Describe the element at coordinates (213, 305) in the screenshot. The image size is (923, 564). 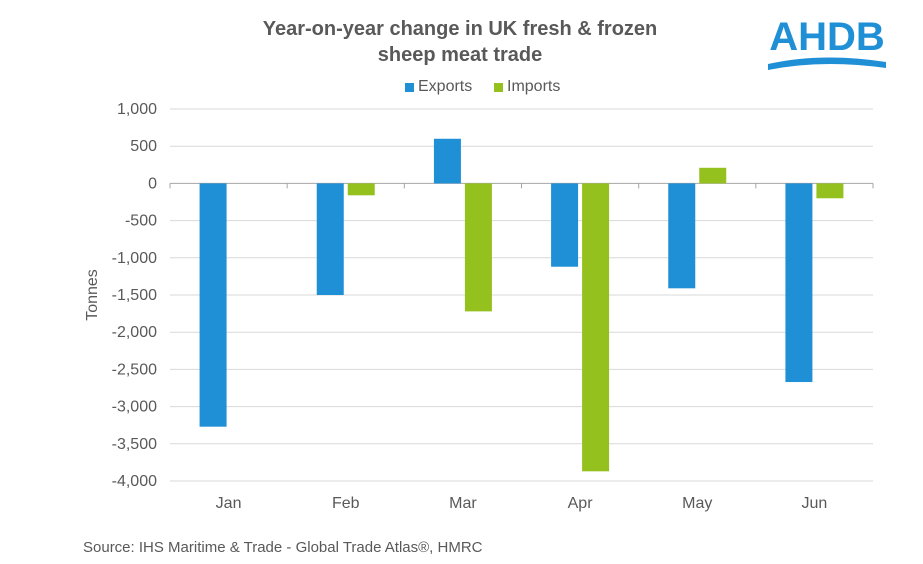
I see `bar-exports-jan` at that location.